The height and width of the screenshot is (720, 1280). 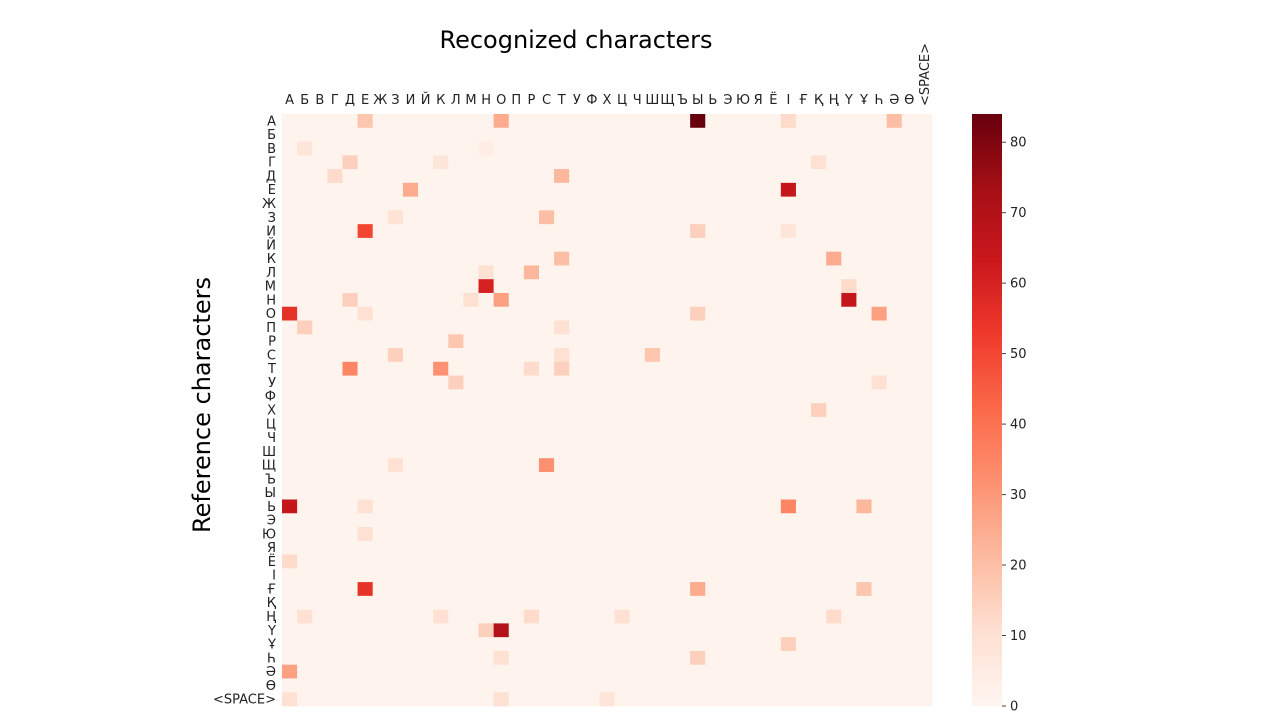 What do you see at coordinates (271, 232) in the screenshot?
I see `y-tick-label: И` at bounding box center [271, 232].